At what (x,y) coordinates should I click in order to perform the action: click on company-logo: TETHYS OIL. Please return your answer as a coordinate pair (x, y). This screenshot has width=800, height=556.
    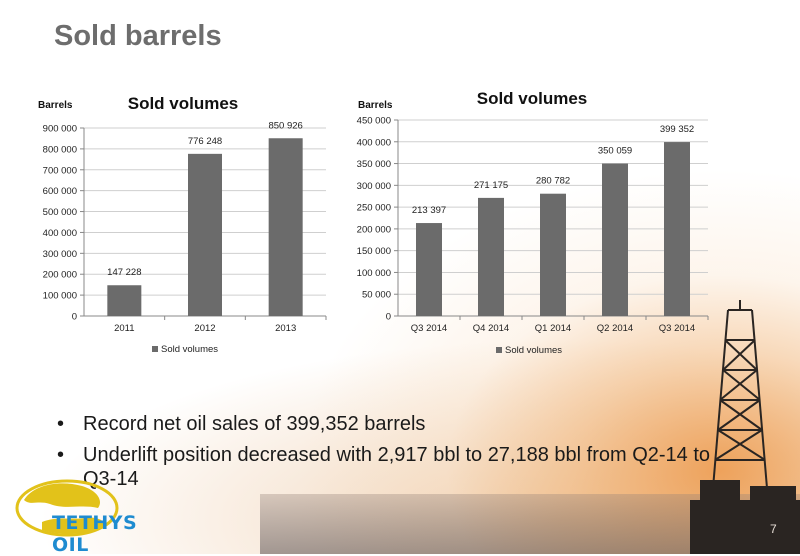
    Looking at the image, I should click on (92, 517).